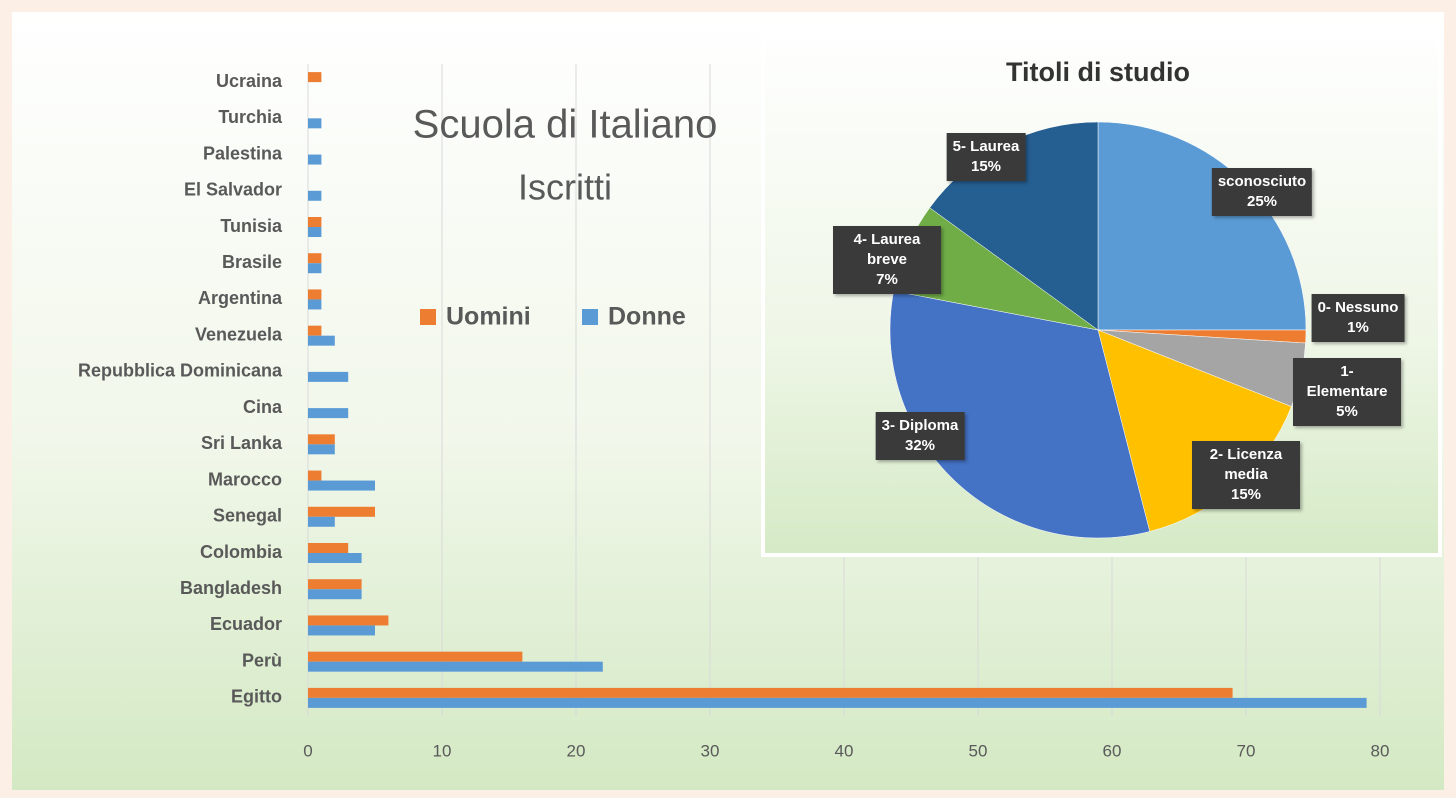 This screenshot has height=798, width=1456. I want to click on x-tick-label: 0, so click(307, 750).